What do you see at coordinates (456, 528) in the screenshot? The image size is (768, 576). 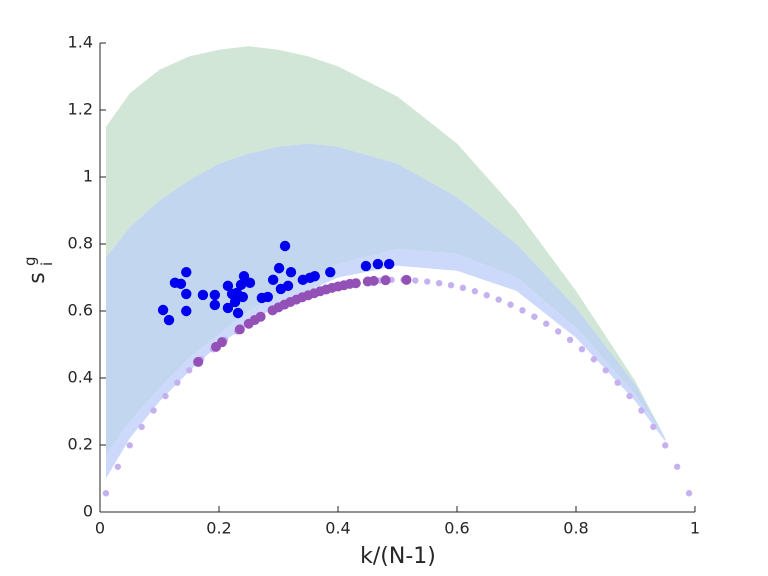 I see `x-tick-label: 0.6` at bounding box center [456, 528].